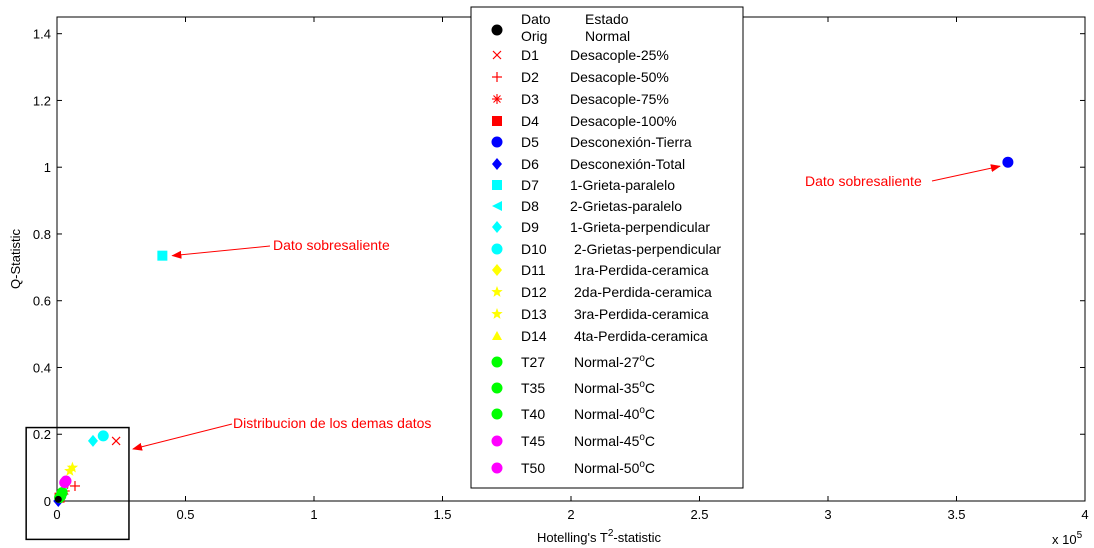 The image size is (1094, 548). I want to click on y-axis-label: Q-Statistic, so click(15, 259).